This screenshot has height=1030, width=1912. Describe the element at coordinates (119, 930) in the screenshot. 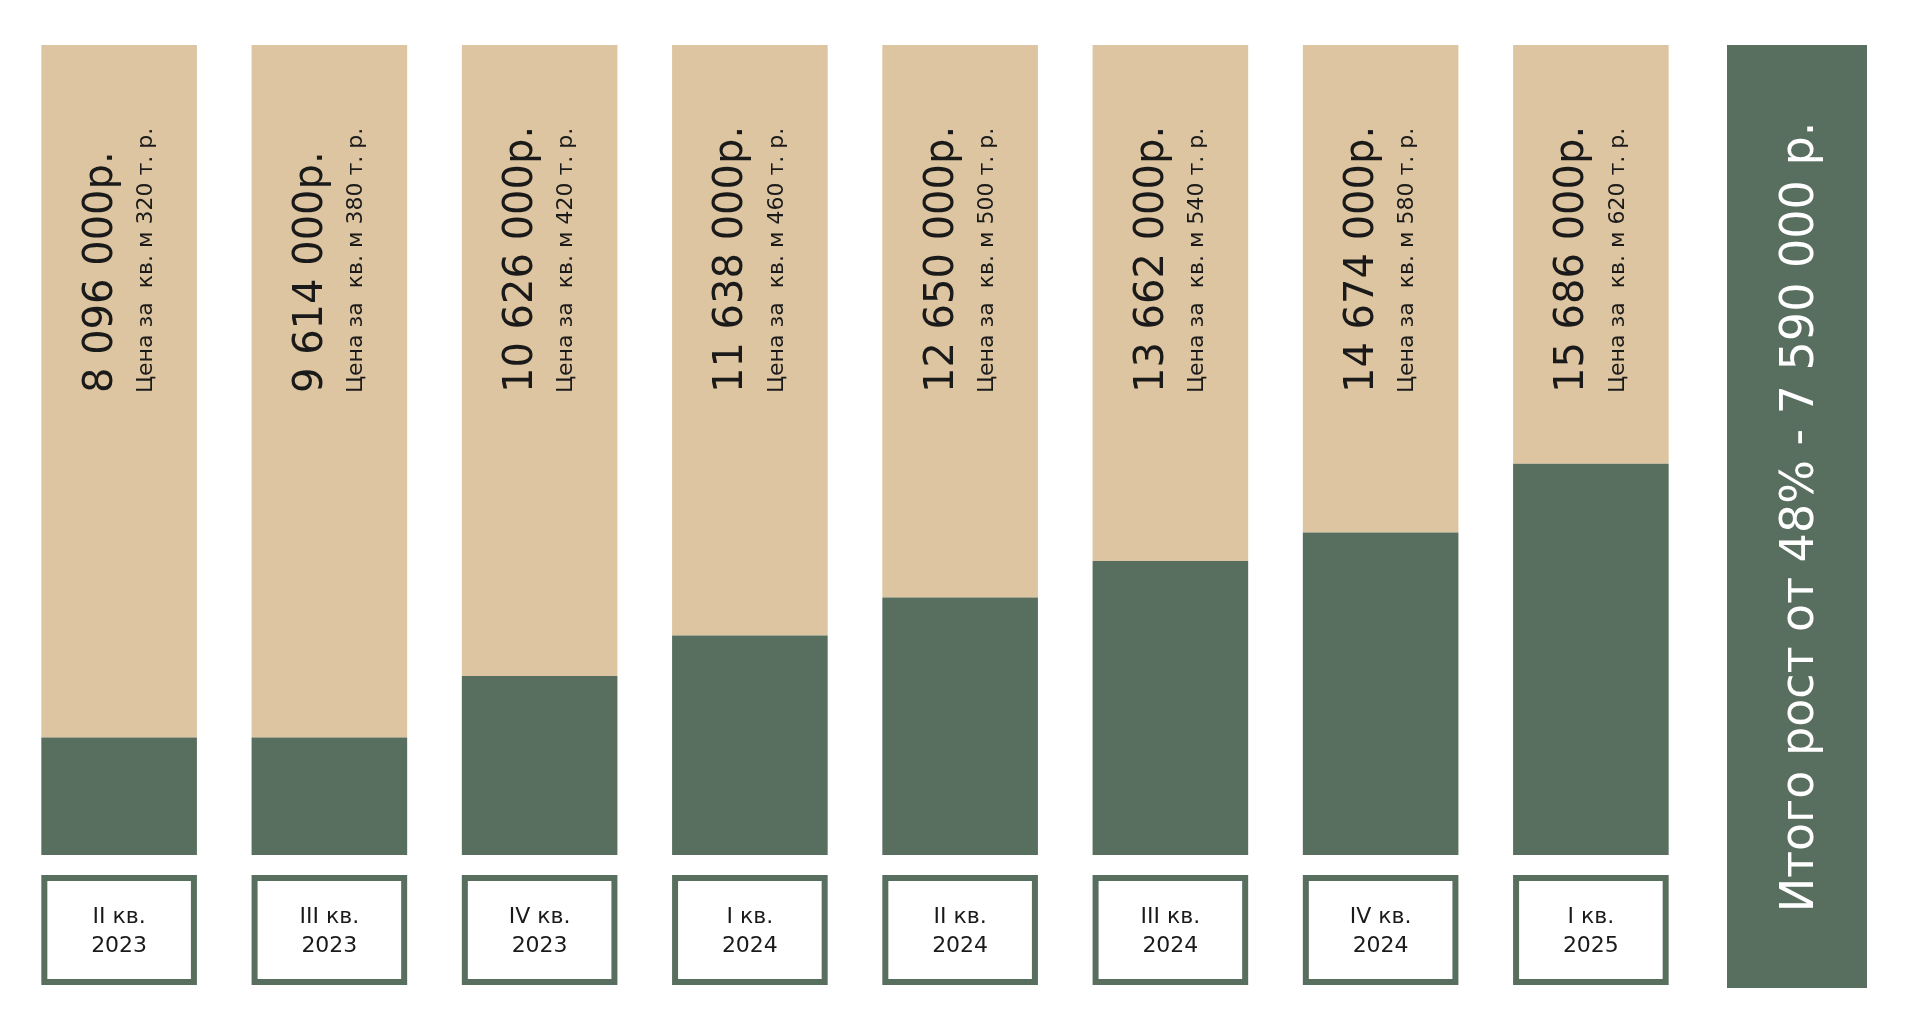

I see `x-tick-label: II кв. 2023` at that location.